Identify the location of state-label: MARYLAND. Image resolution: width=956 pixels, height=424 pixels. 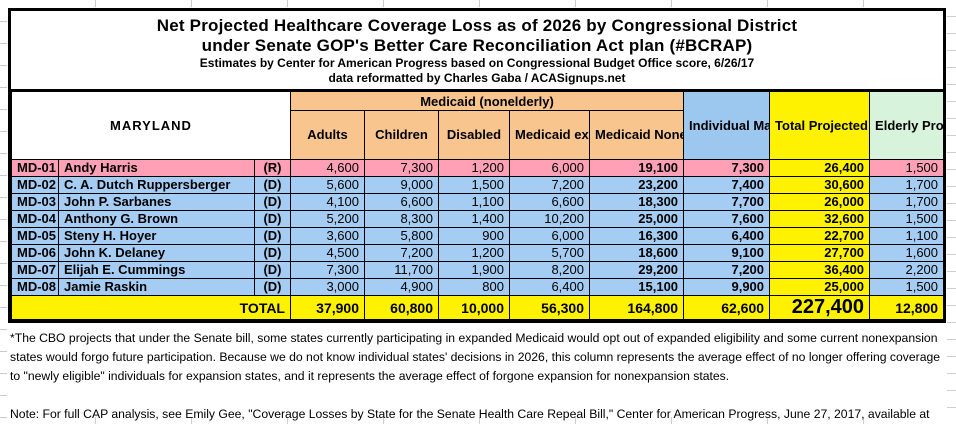
(151, 125).